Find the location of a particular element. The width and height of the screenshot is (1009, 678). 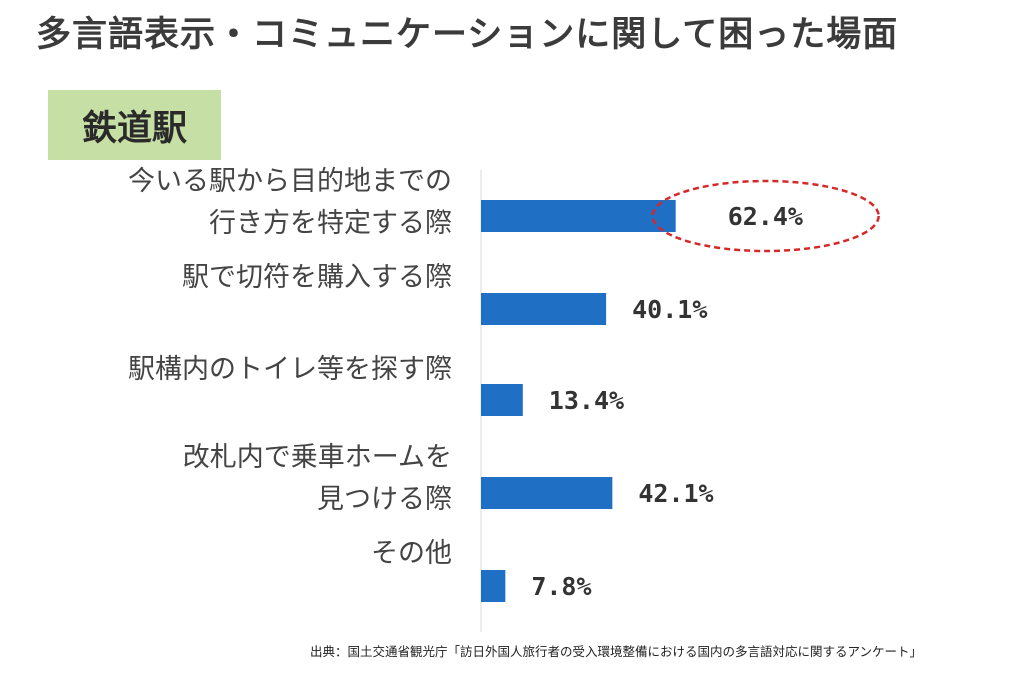

highlight-ellipse is located at coordinates (765, 216).